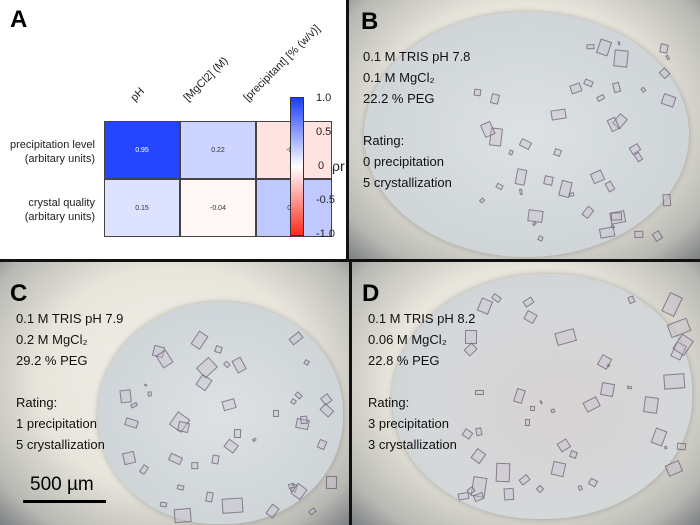 This screenshot has height=525, width=700. What do you see at coordinates (218, 208) in the screenshot?
I see `heatmap-cell: -0.04` at bounding box center [218, 208].